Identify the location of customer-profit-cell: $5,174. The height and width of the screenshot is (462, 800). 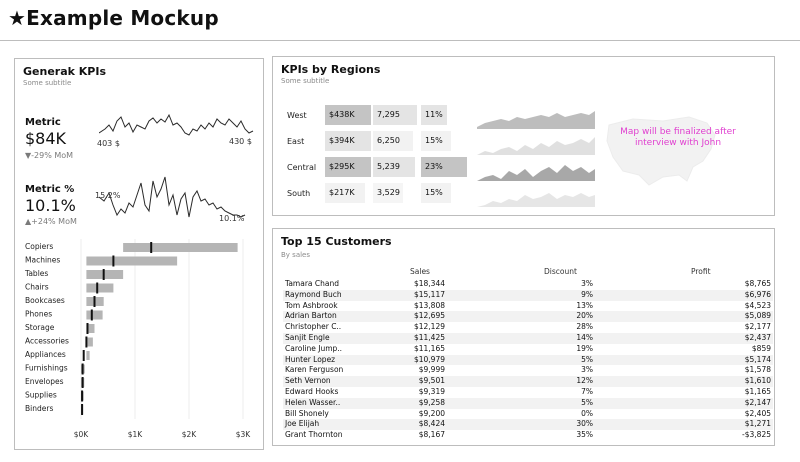
(757, 359).